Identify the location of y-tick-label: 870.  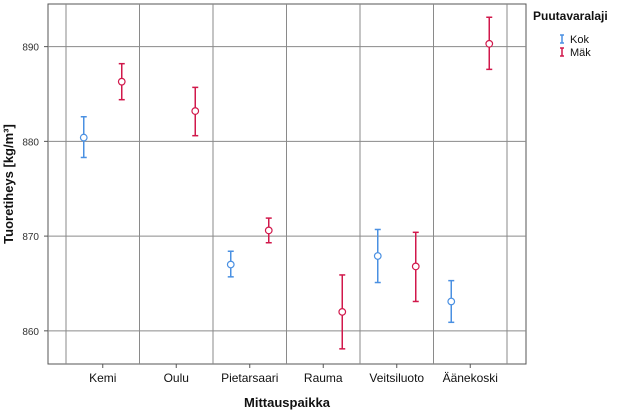
(30, 237).